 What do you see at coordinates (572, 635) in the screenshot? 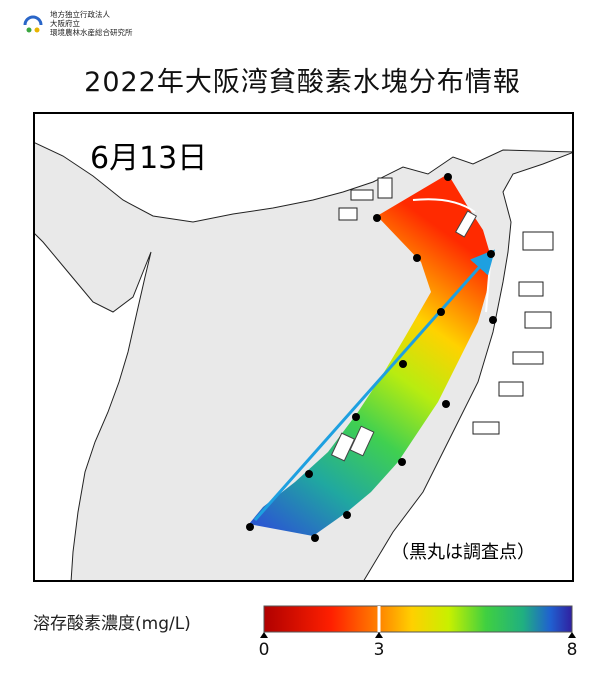
I see `tick-max` at bounding box center [572, 635].